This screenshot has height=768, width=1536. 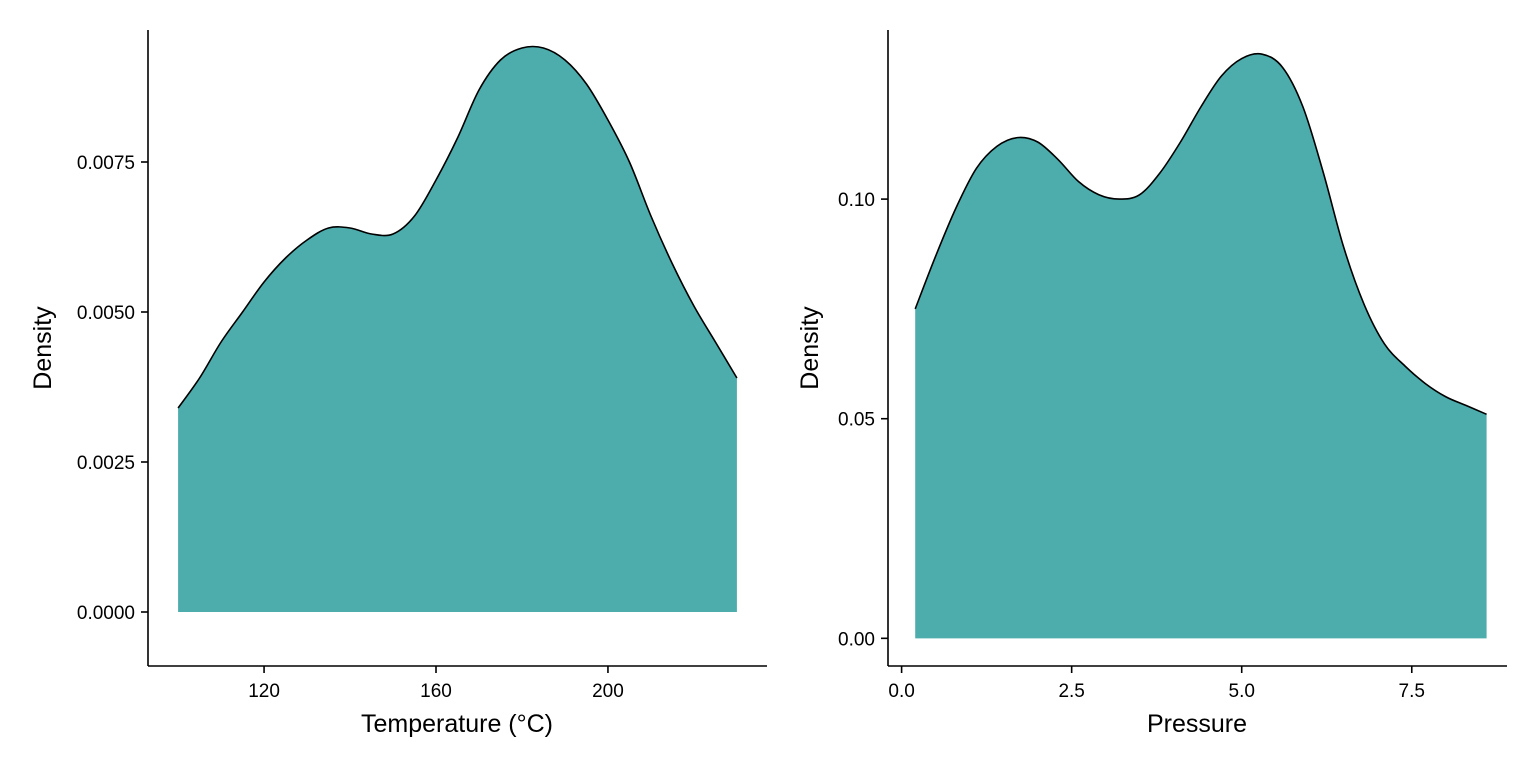 I want to click on pressure-x-axis-title: Pressure, so click(x=1197, y=724).